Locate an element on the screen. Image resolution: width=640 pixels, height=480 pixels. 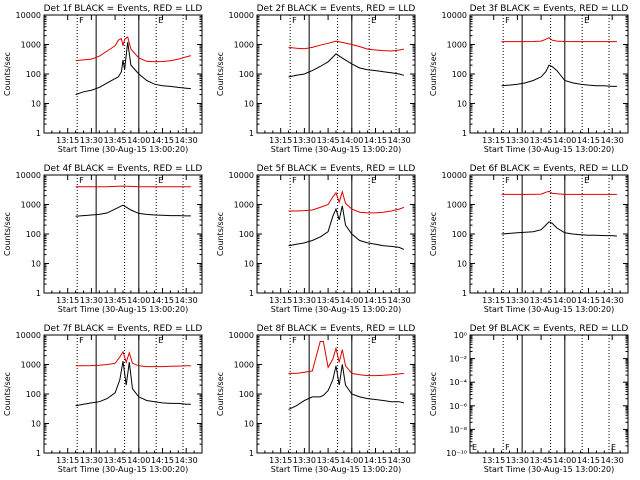
y-tick-label: 10⁻² is located at coordinates (458, 359).